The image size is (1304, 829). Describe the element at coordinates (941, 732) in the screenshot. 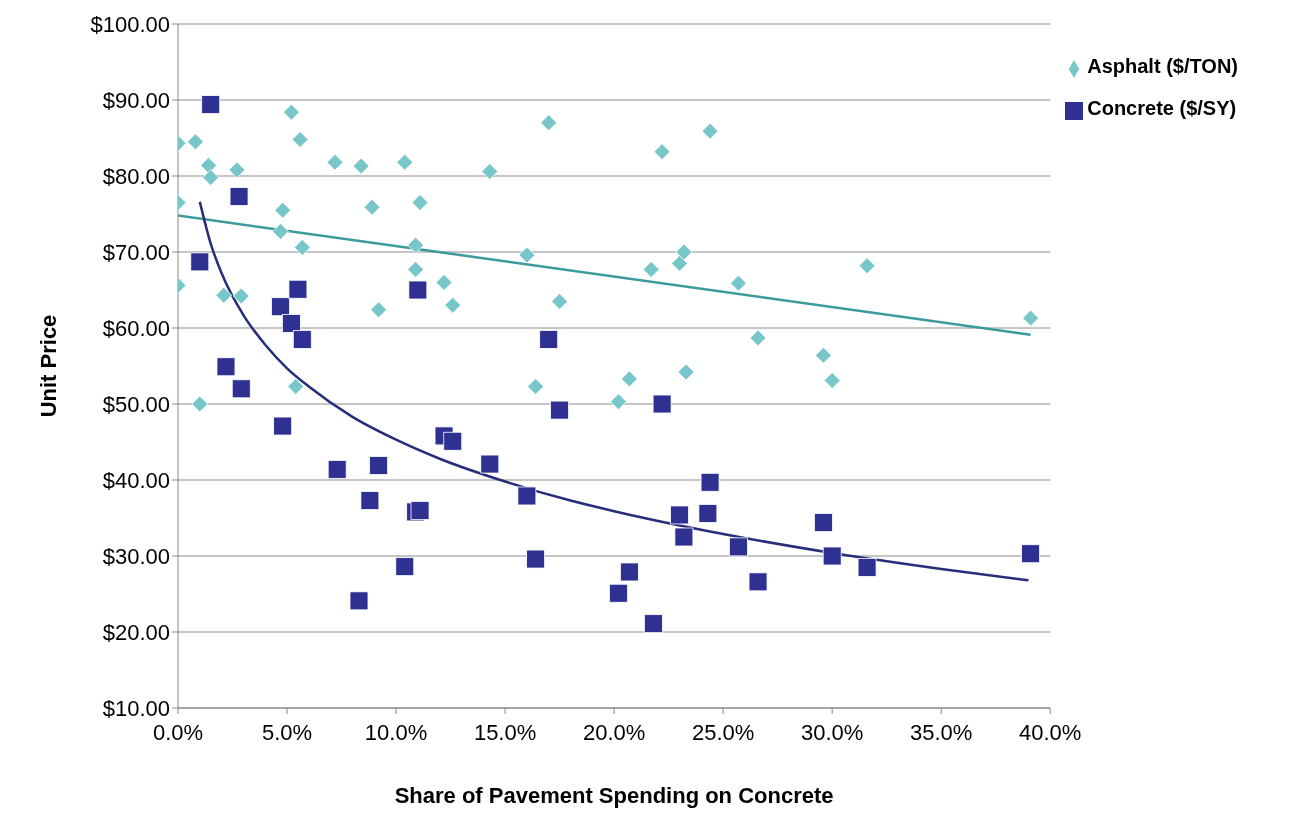

I see `x-tick-label: 35.0%` at that location.